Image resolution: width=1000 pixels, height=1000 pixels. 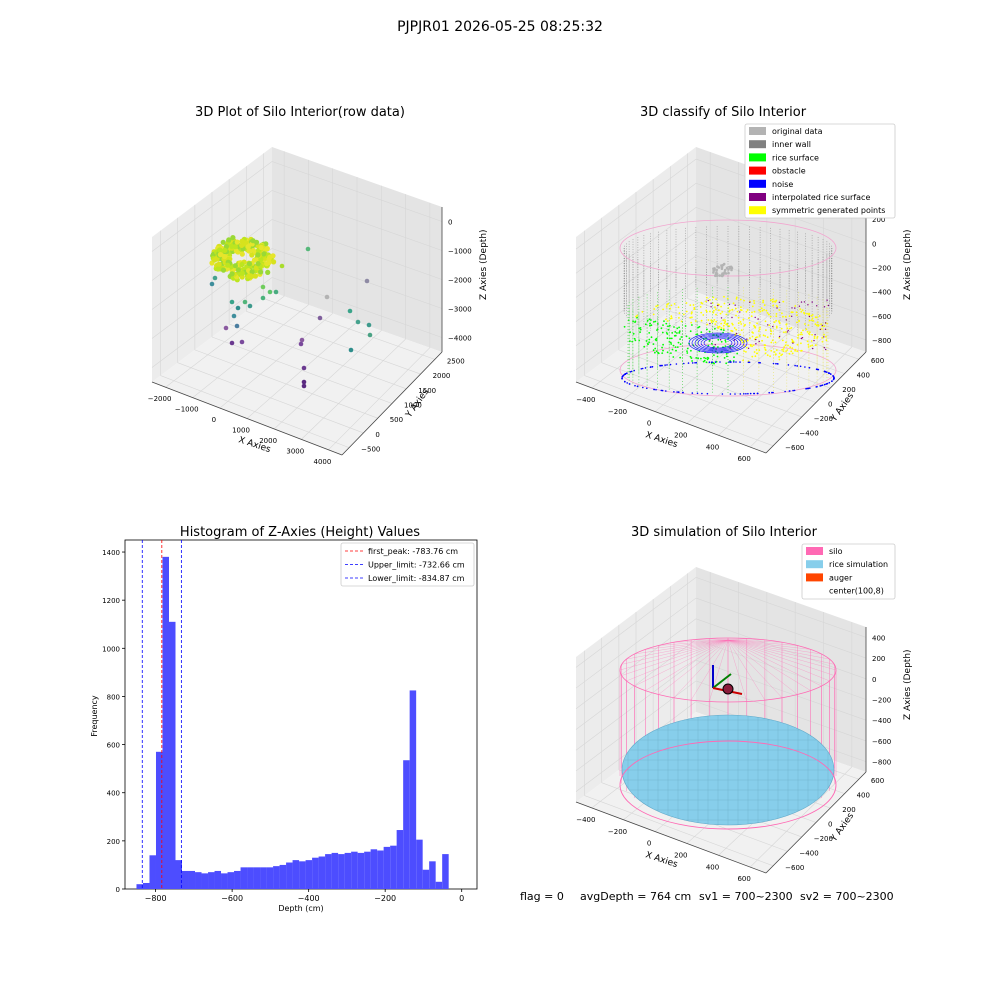 I want to click on panel2-noise-swirl, so click(x=718, y=343).